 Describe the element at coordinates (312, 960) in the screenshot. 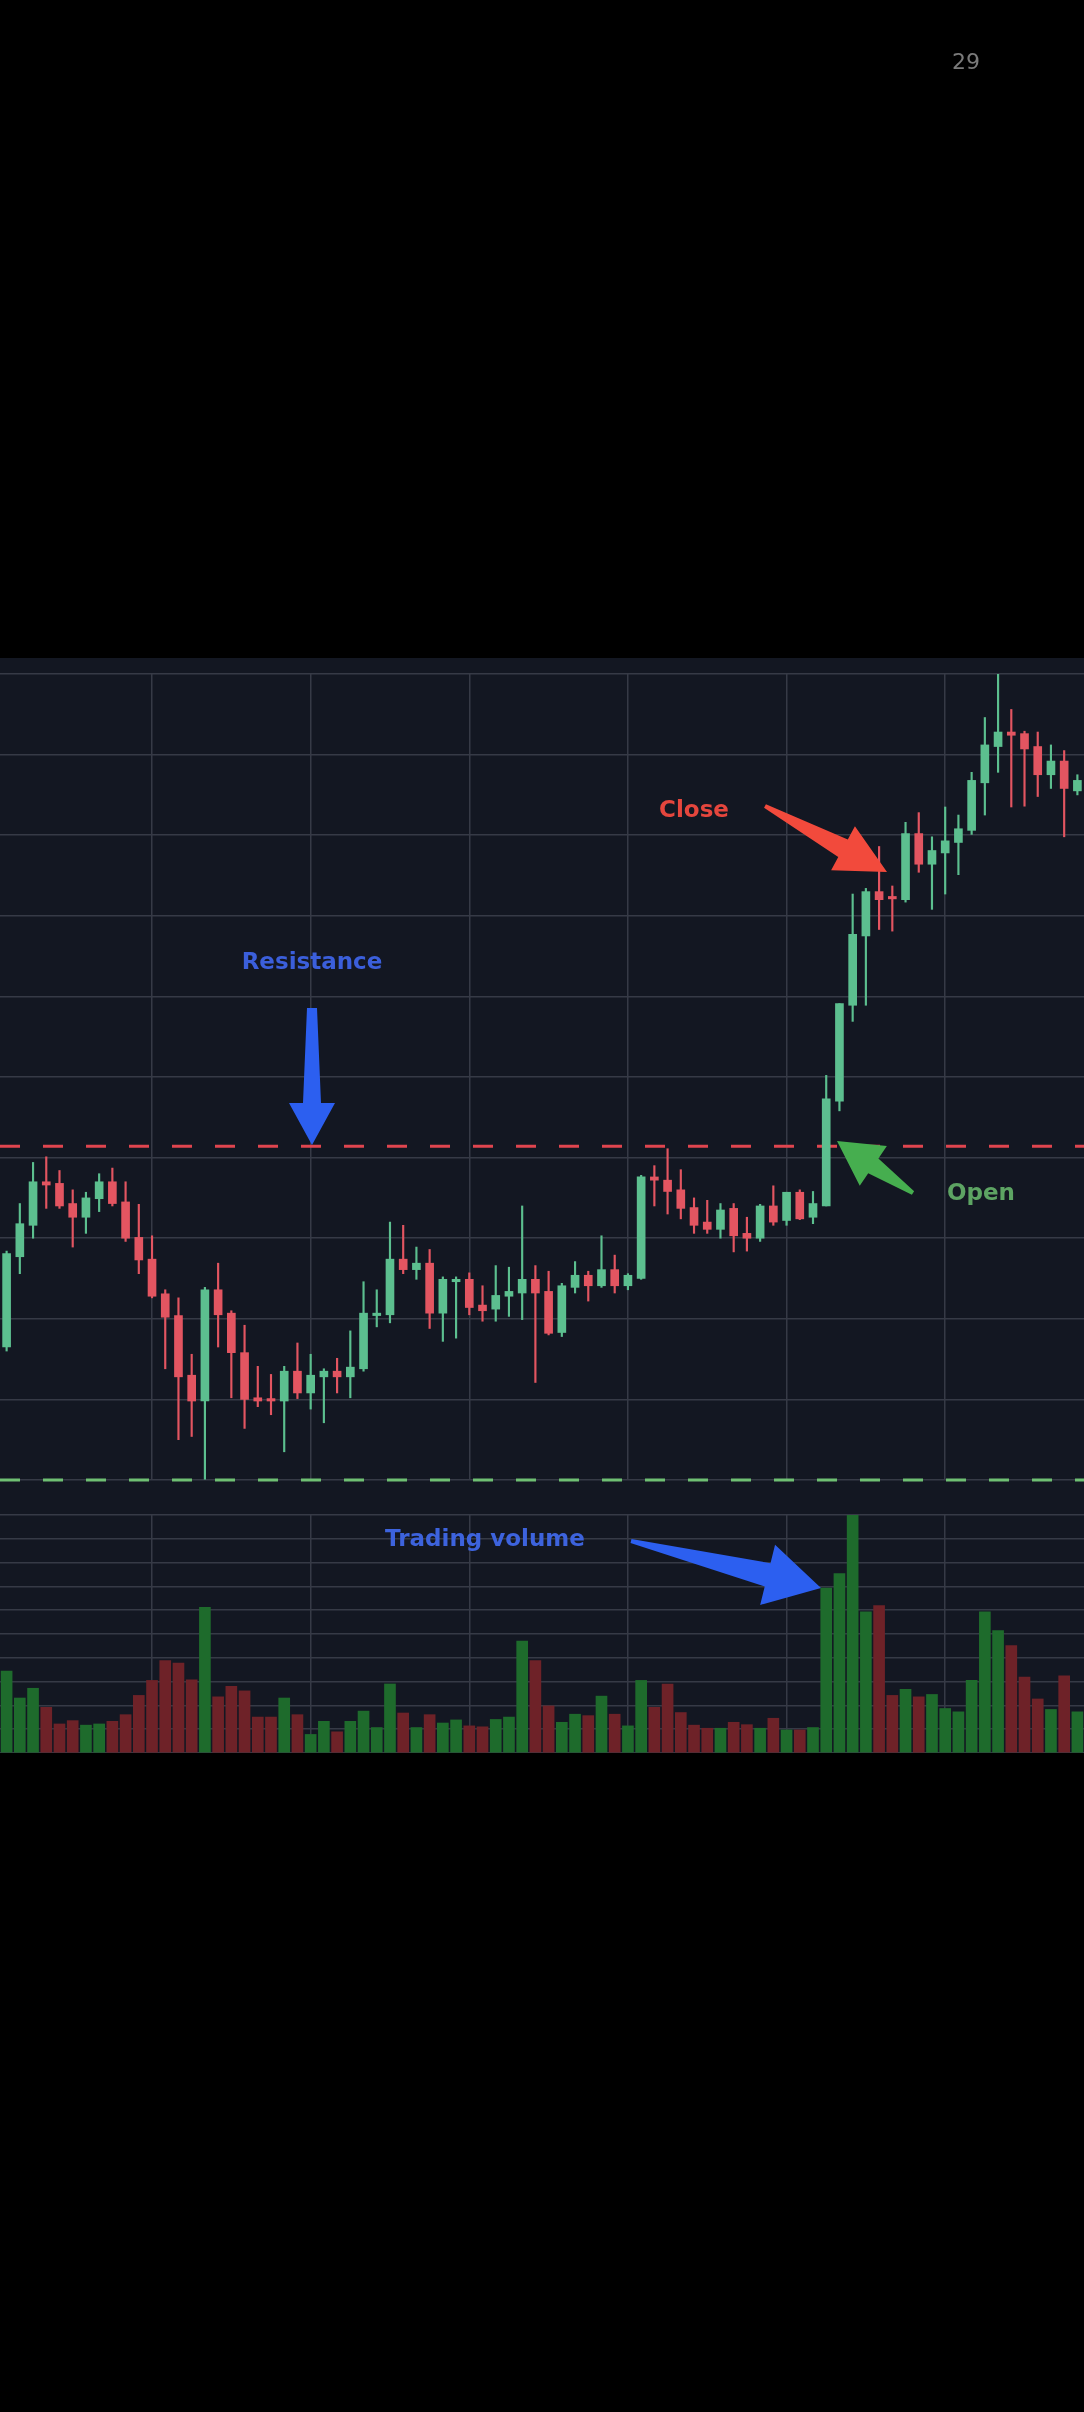

I see `annotation: Resistance` at that location.